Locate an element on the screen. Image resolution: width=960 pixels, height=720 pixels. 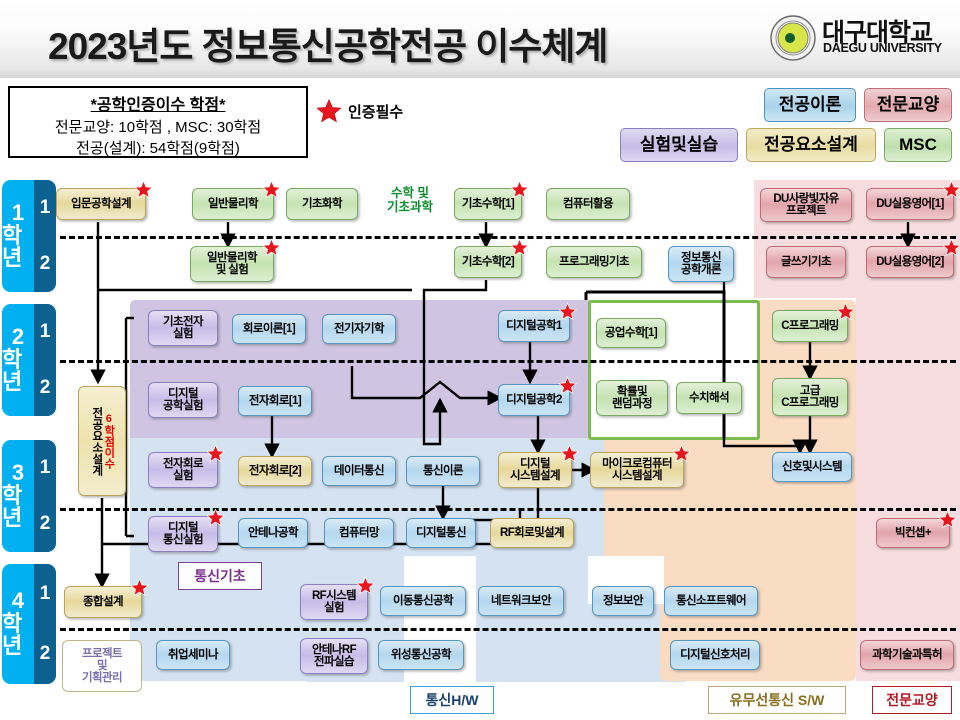
course-label: 디지털통신 is located at coordinates (441, 532).